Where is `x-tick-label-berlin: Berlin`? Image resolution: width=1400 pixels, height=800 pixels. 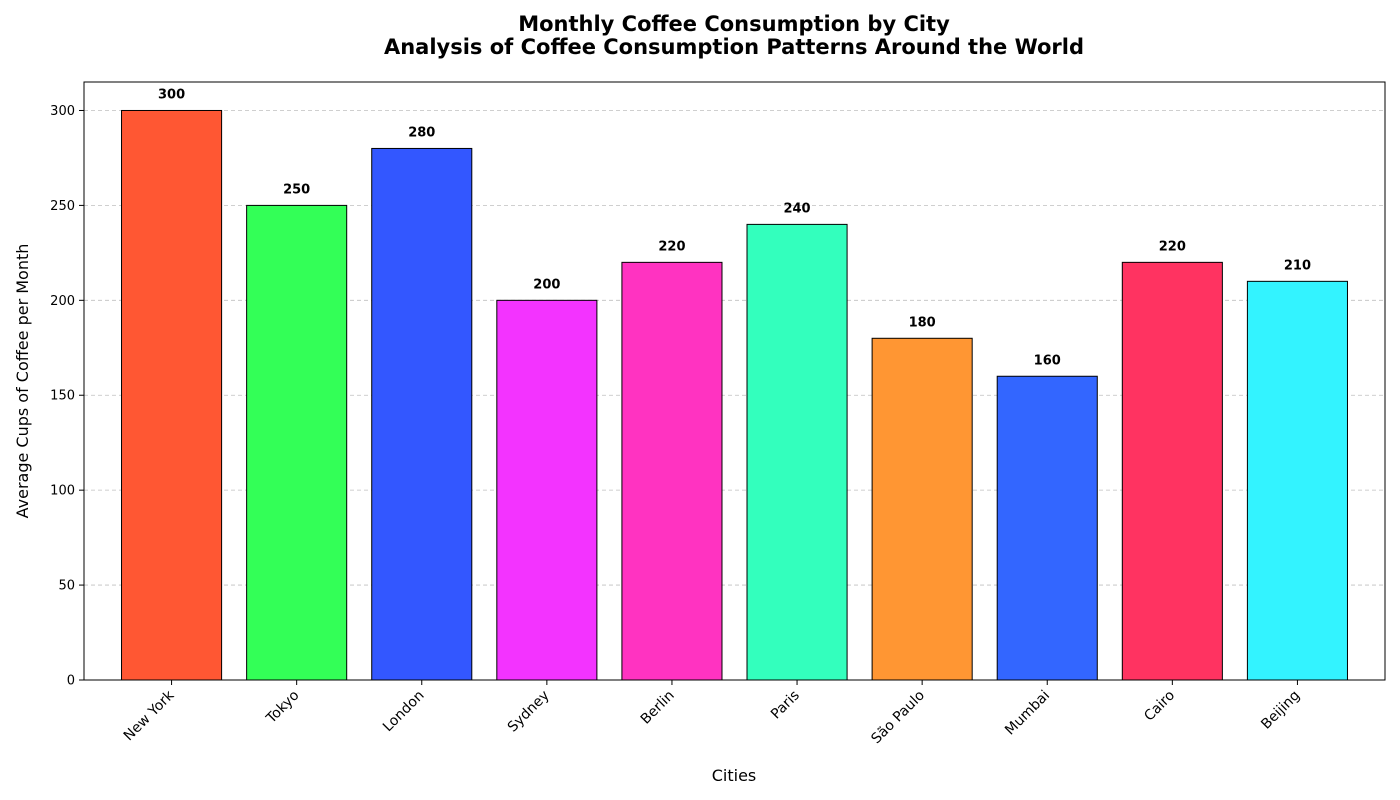 x-tick-label-berlin: Berlin is located at coordinates (658, 708).